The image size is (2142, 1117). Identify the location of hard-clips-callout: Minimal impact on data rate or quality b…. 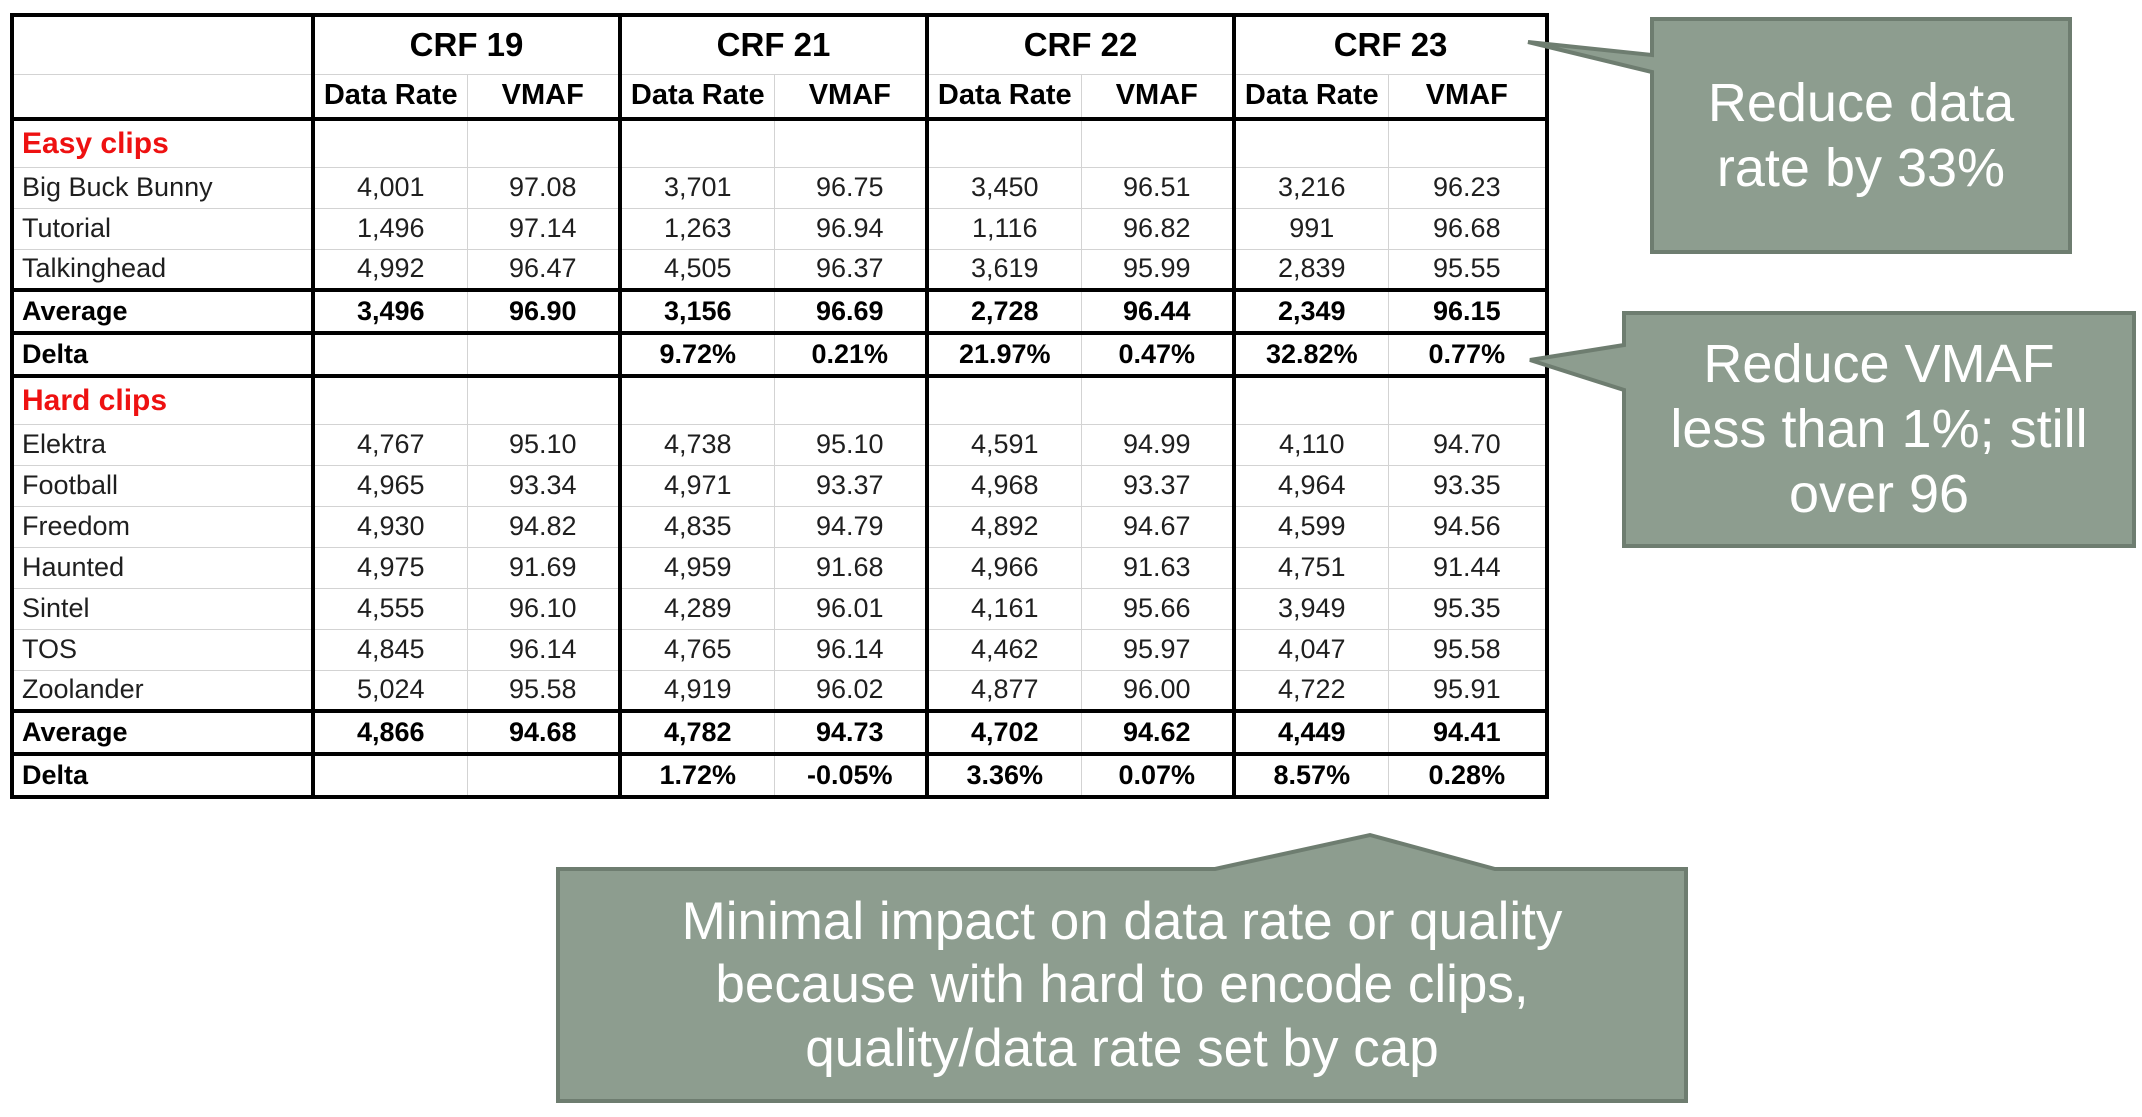
(1122, 985).